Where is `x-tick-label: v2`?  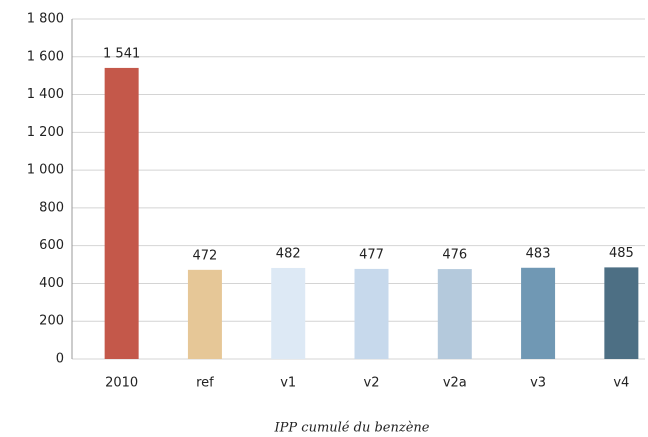 x-tick-label: v2 is located at coordinates (372, 383).